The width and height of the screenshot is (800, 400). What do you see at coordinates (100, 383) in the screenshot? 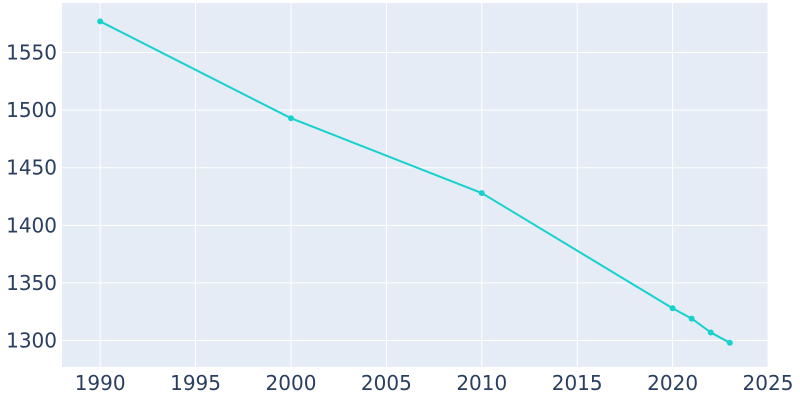
I see `x-tick-label: 1990` at bounding box center [100, 383].